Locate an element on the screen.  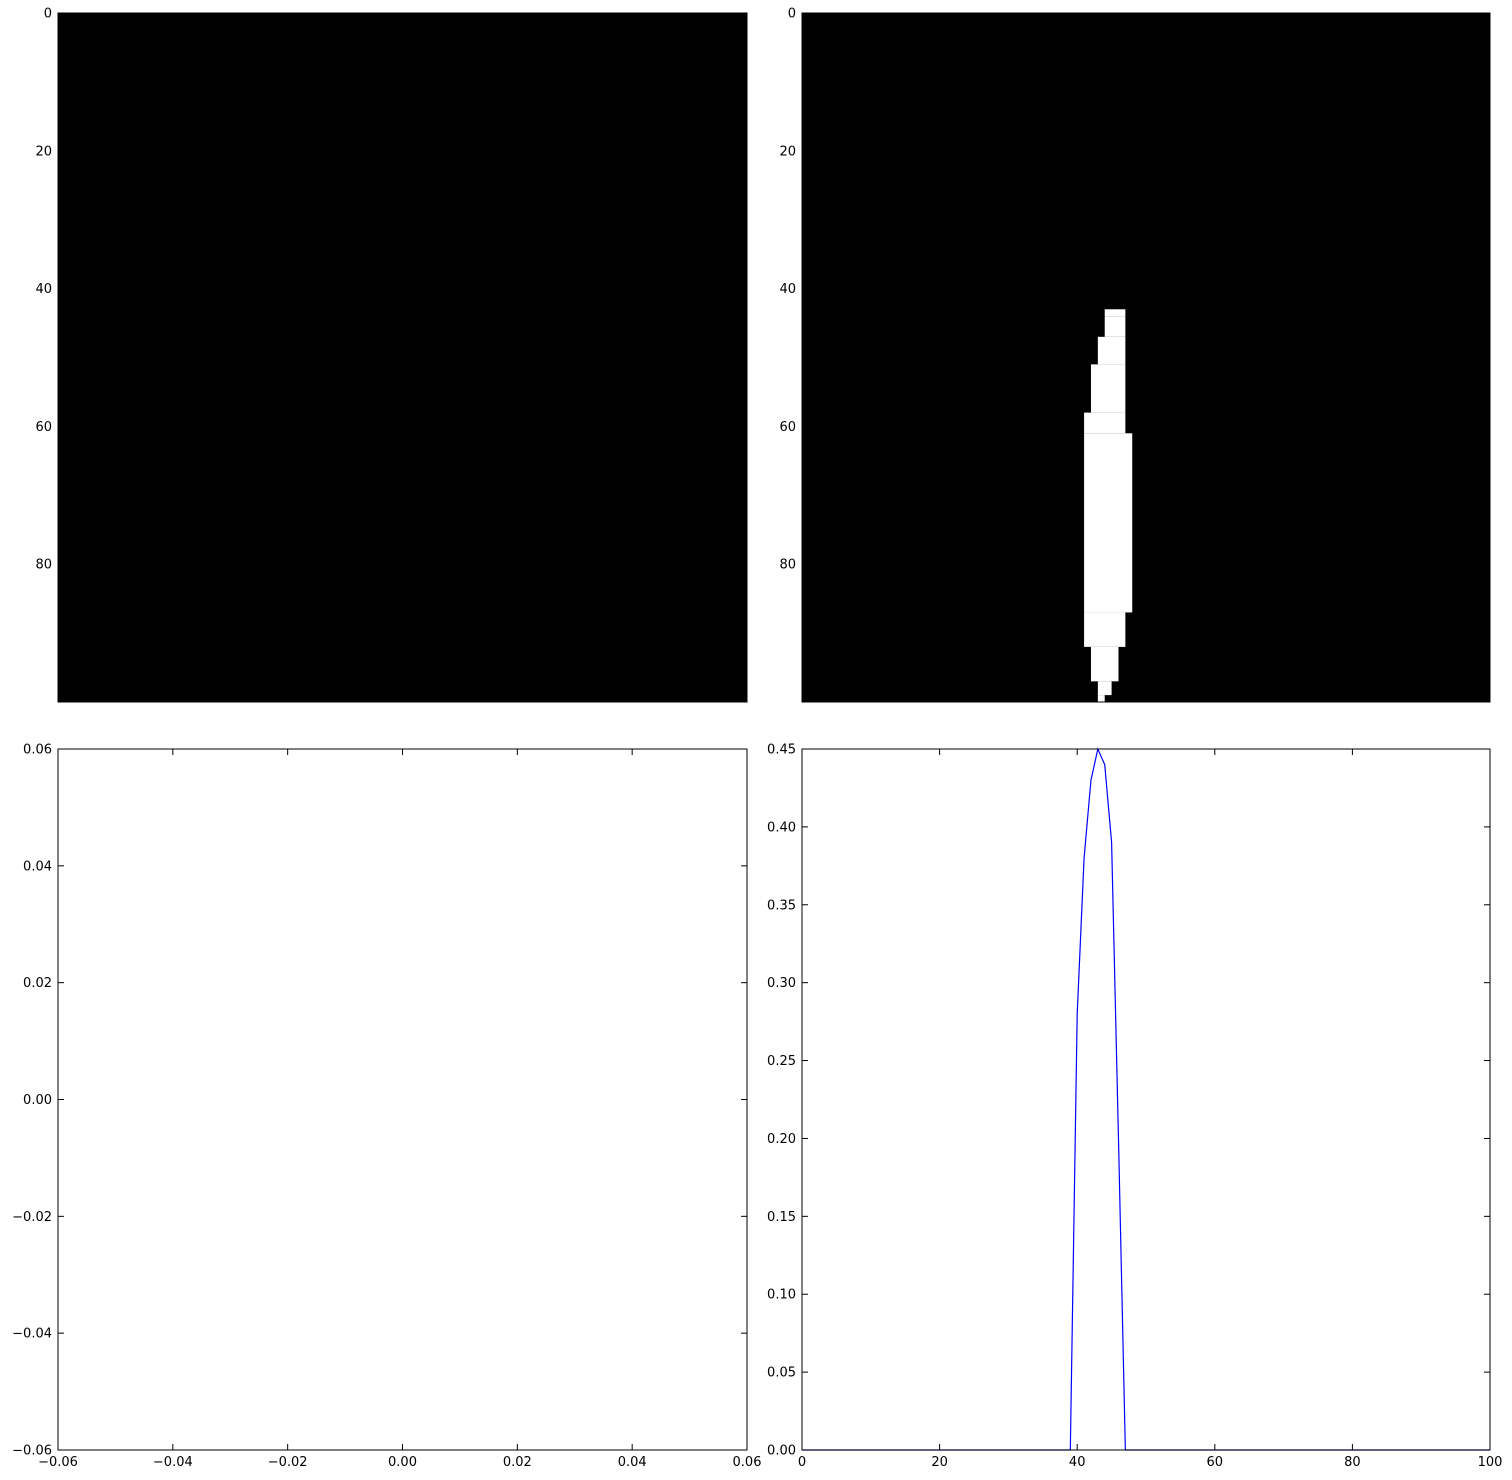
y-tick-label: 0.20 is located at coordinates (781, 1139).